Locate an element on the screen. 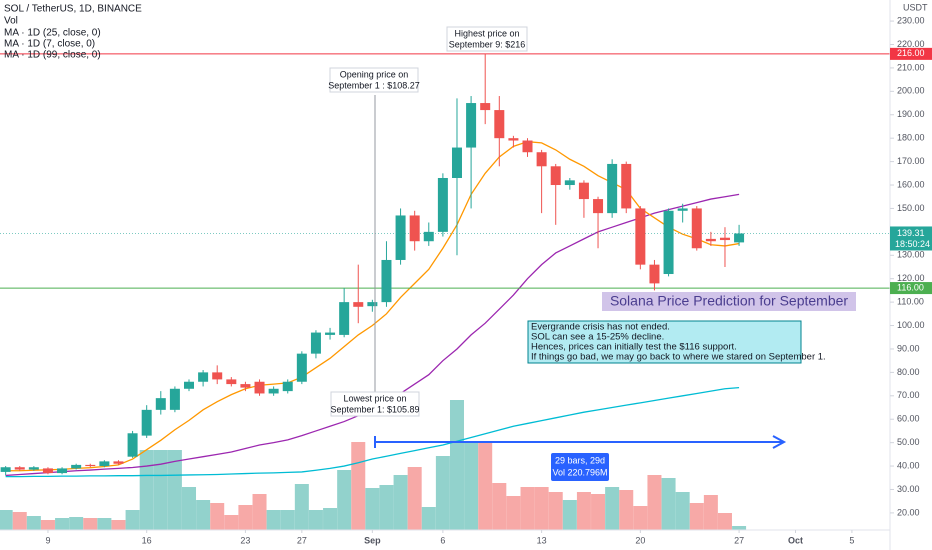 Image resolution: width=932 pixels, height=550 pixels. note-text: SOL can see a 15-25% decline. is located at coordinates (597, 337).